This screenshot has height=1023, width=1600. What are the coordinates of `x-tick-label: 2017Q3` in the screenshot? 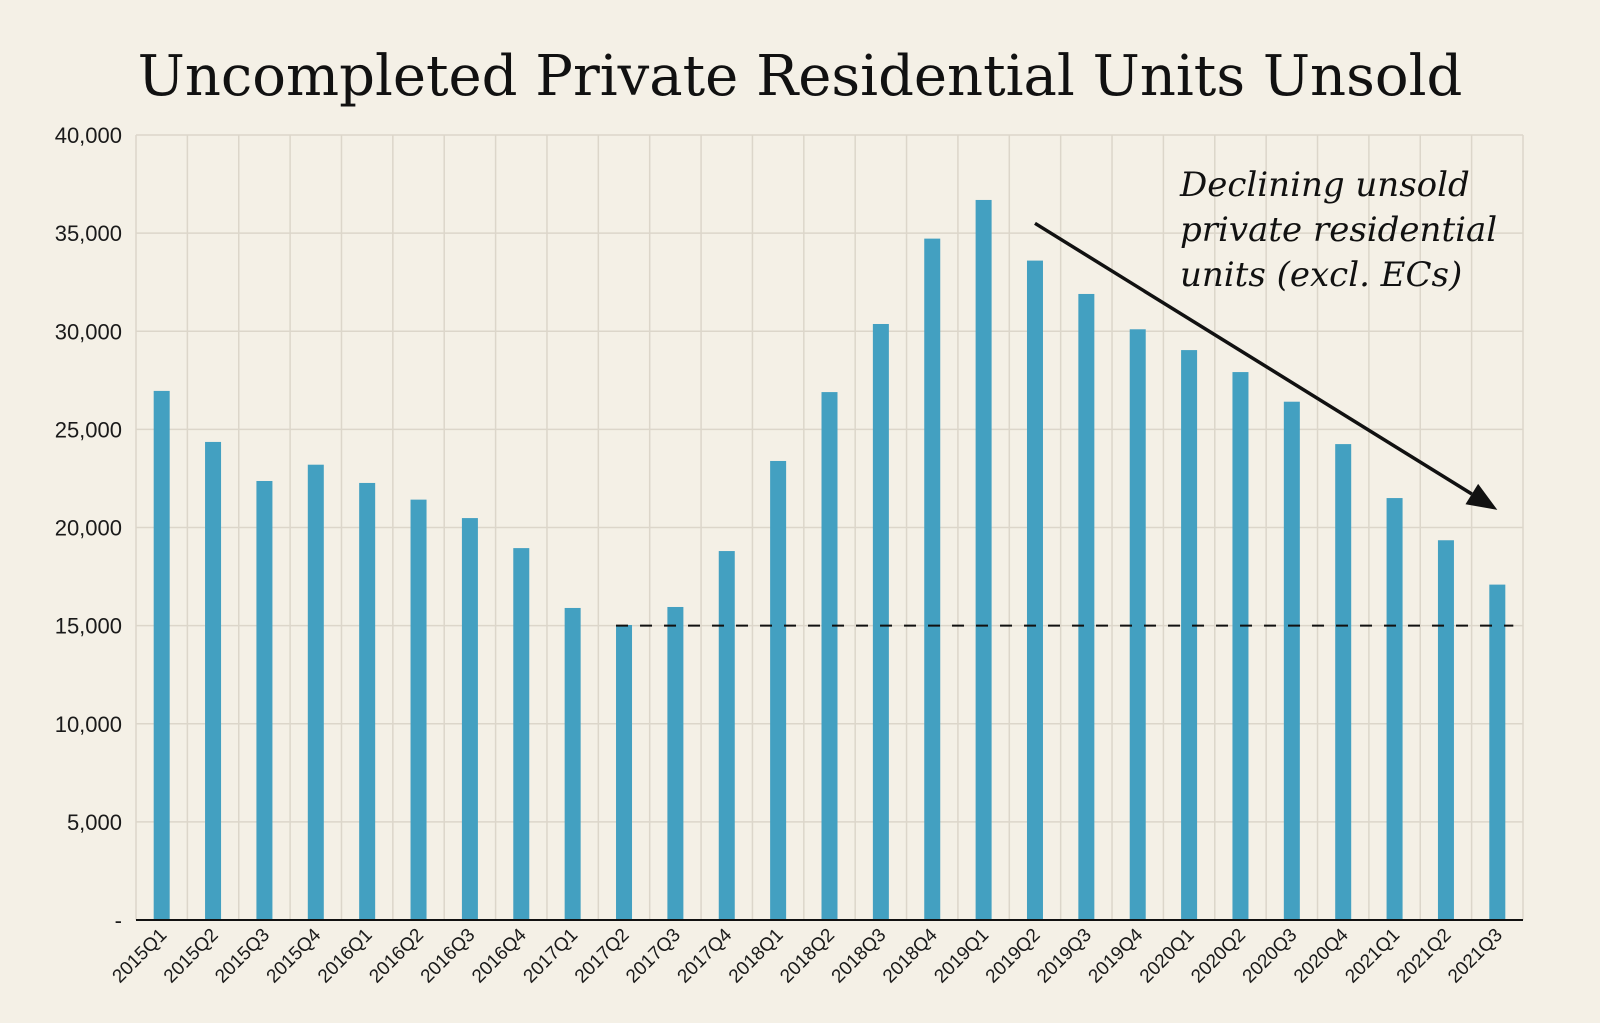 It's located at (653, 956).